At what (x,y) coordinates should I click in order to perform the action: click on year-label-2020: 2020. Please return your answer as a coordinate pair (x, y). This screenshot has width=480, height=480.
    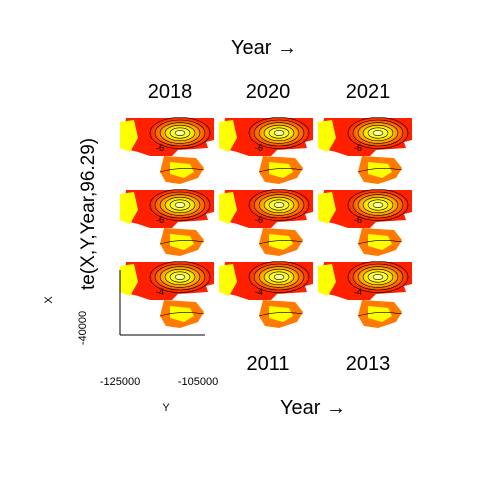
    Looking at the image, I should click on (268, 92).